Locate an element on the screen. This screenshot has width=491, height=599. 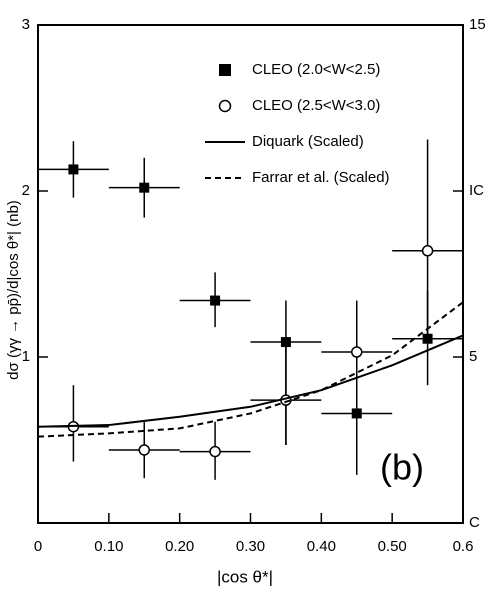
y-tick-label: 3 is located at coordinates (26, 24).